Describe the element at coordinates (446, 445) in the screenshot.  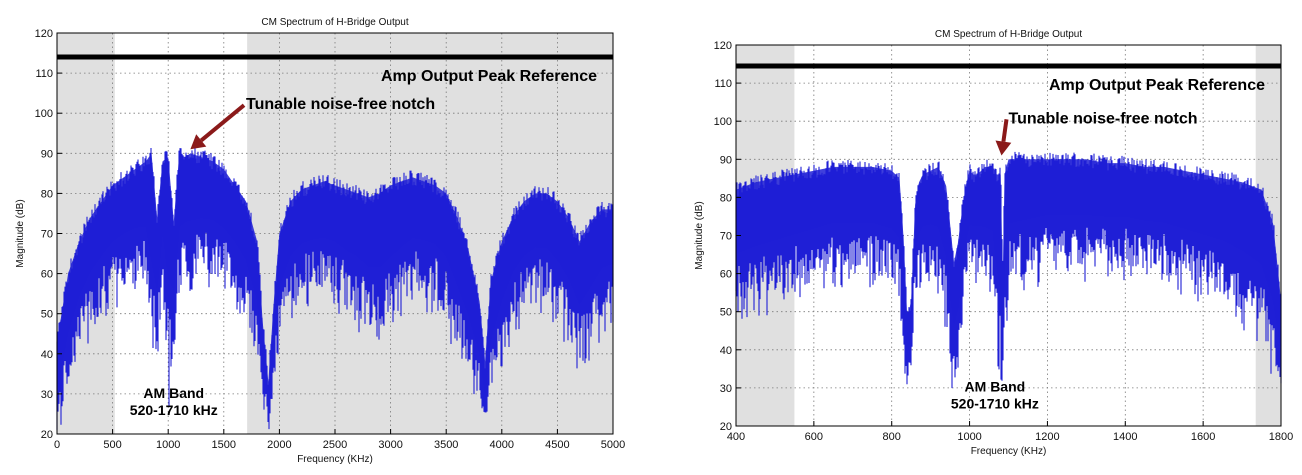
I see `x-tick-label: 3500` at that location.